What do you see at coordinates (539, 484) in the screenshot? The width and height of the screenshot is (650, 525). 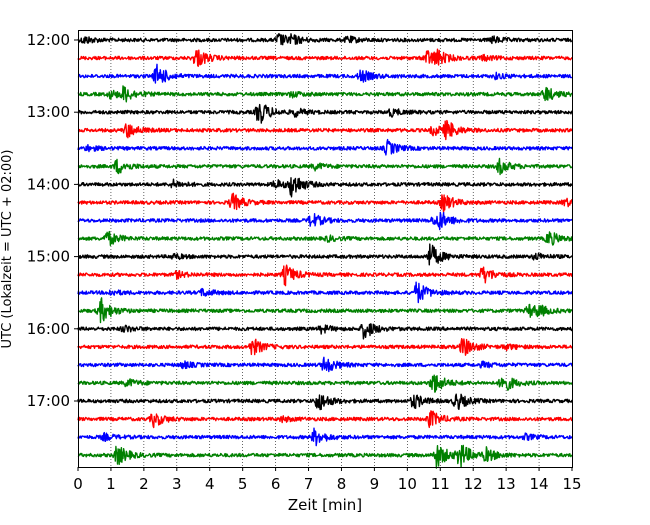 I see `x-tick-label: 14` at bounding box center [539, 484].